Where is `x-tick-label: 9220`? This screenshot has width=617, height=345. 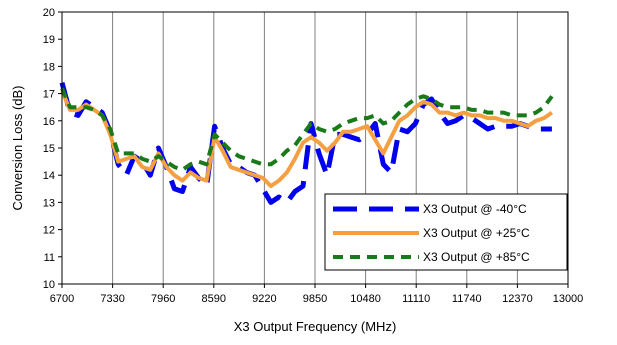
x-tick-label: 9220 is located at coordinates (264, 299).